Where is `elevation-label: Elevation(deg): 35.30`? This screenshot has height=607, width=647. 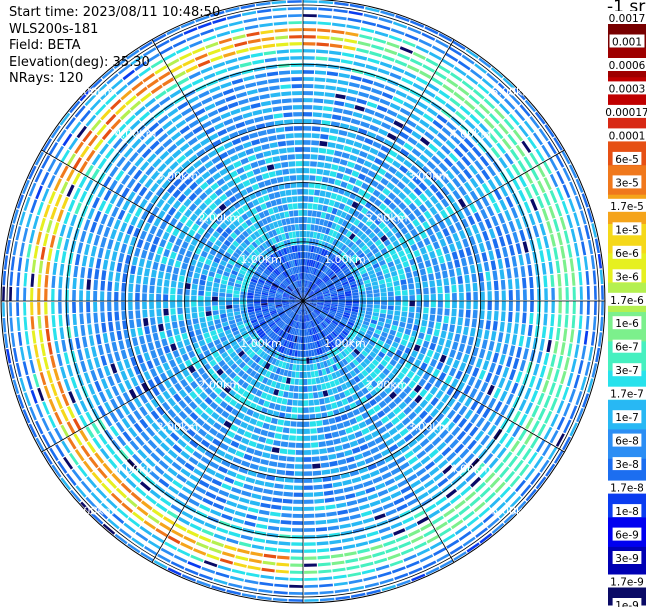
elevation-label: Elevation(deg): 35.30 is located at coordinates (79, 62).